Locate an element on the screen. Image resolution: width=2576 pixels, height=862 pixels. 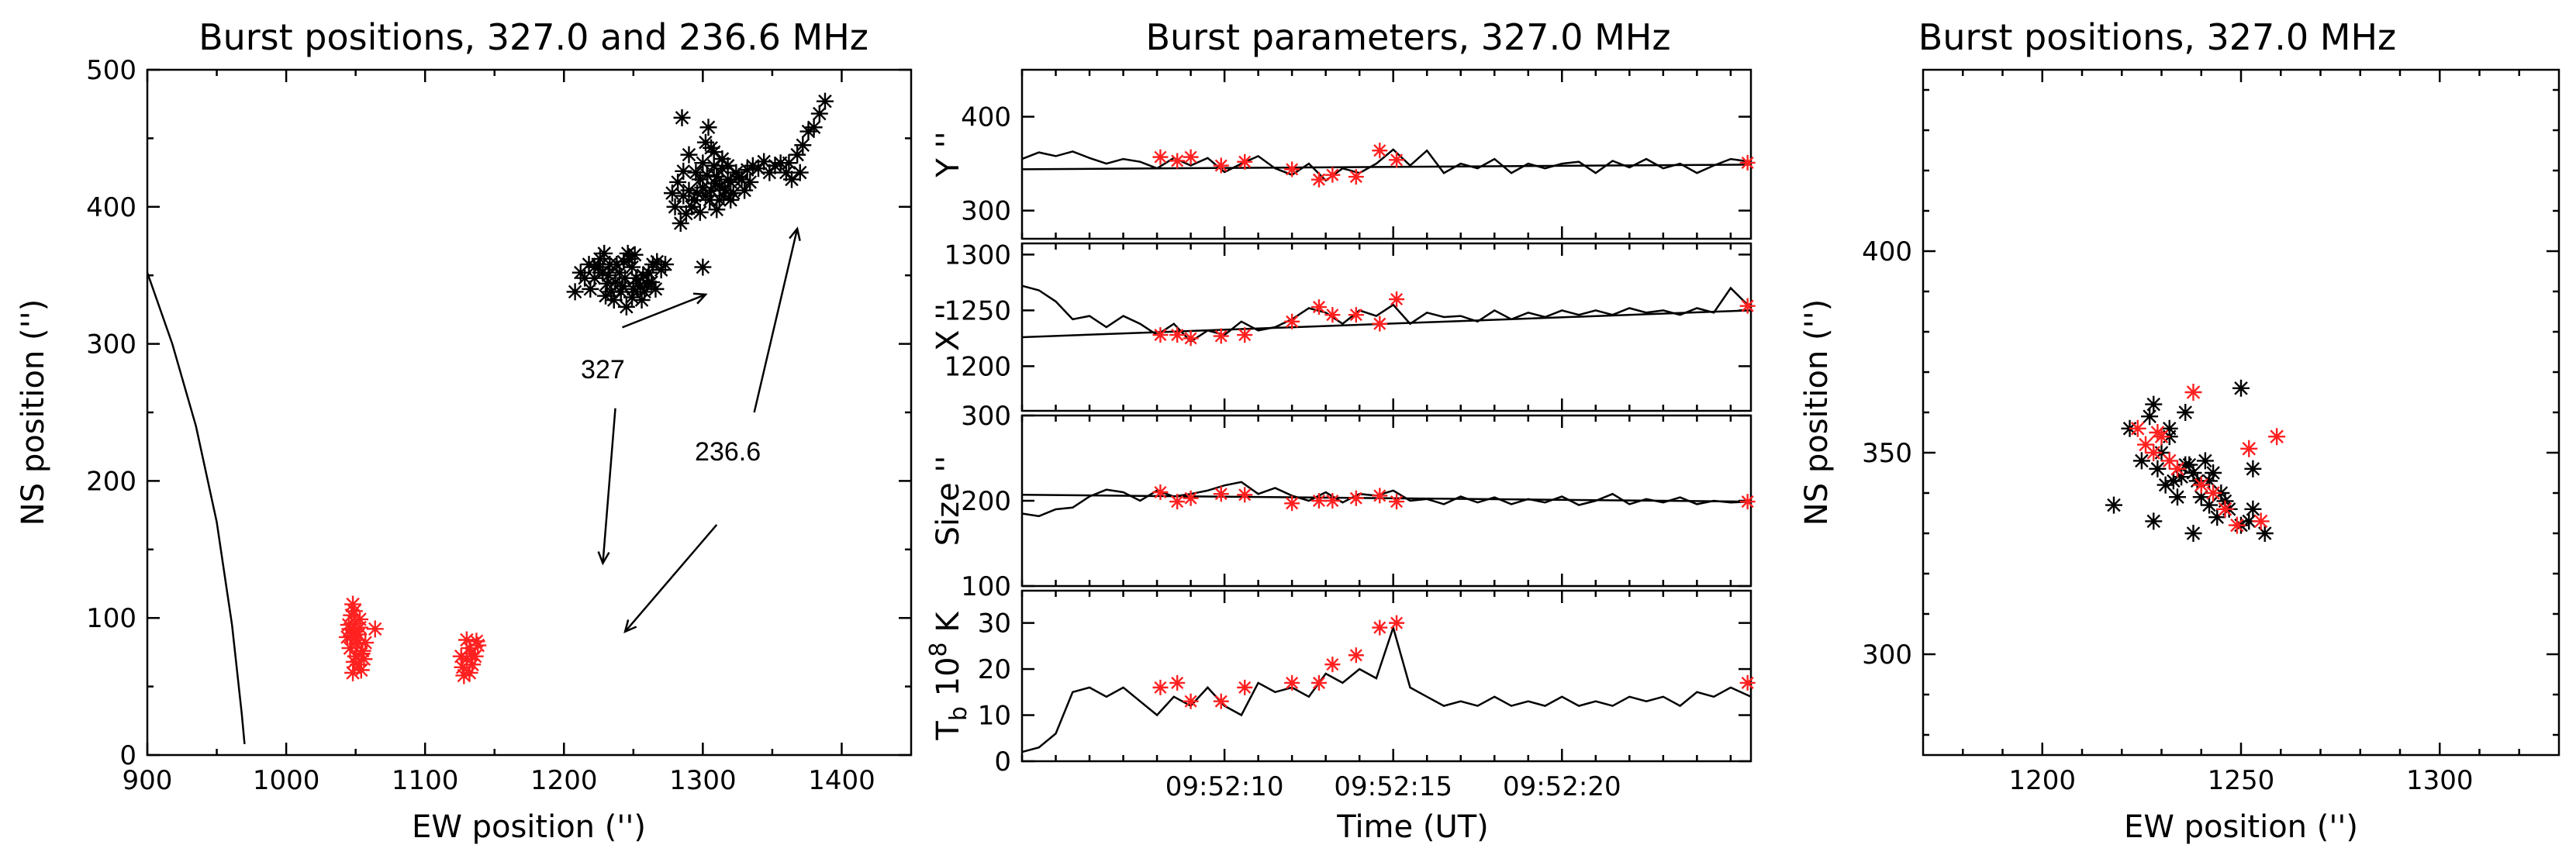
right-y-tick-label: 350 is located at coordinates (1887, 453).